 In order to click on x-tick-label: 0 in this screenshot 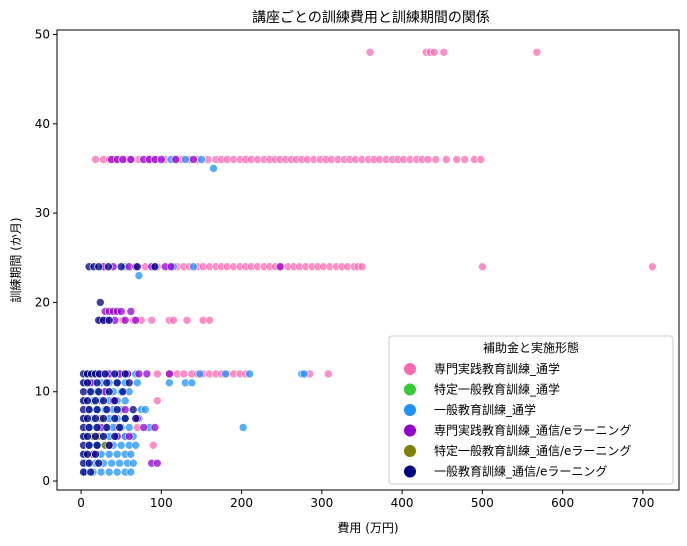, I will do `click(81, 503)`.